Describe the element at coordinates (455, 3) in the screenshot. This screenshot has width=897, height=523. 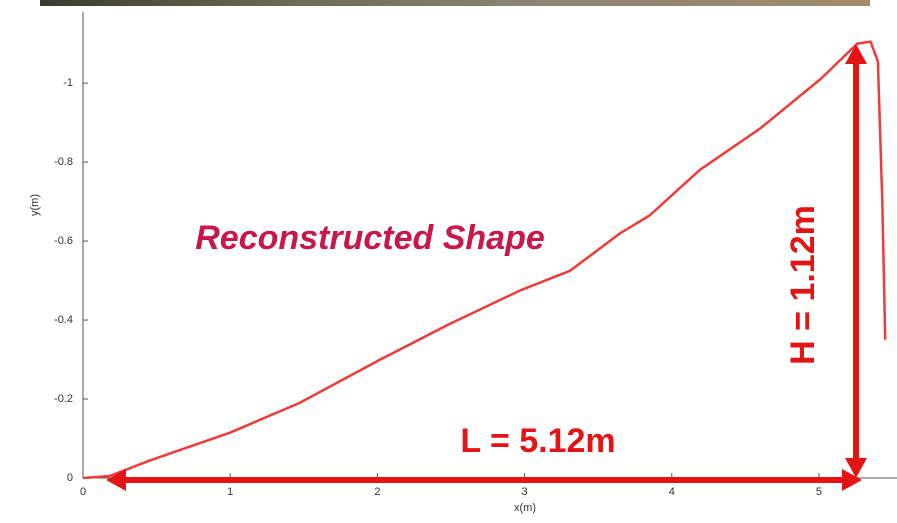
I see `photo-strip` at that location.